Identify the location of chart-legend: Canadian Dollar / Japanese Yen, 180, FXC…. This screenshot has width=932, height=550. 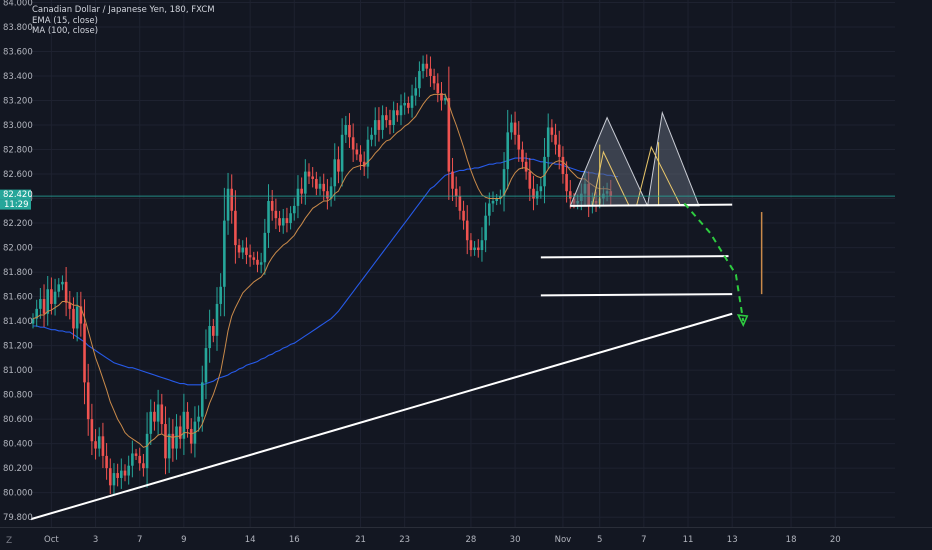
(123, 21).